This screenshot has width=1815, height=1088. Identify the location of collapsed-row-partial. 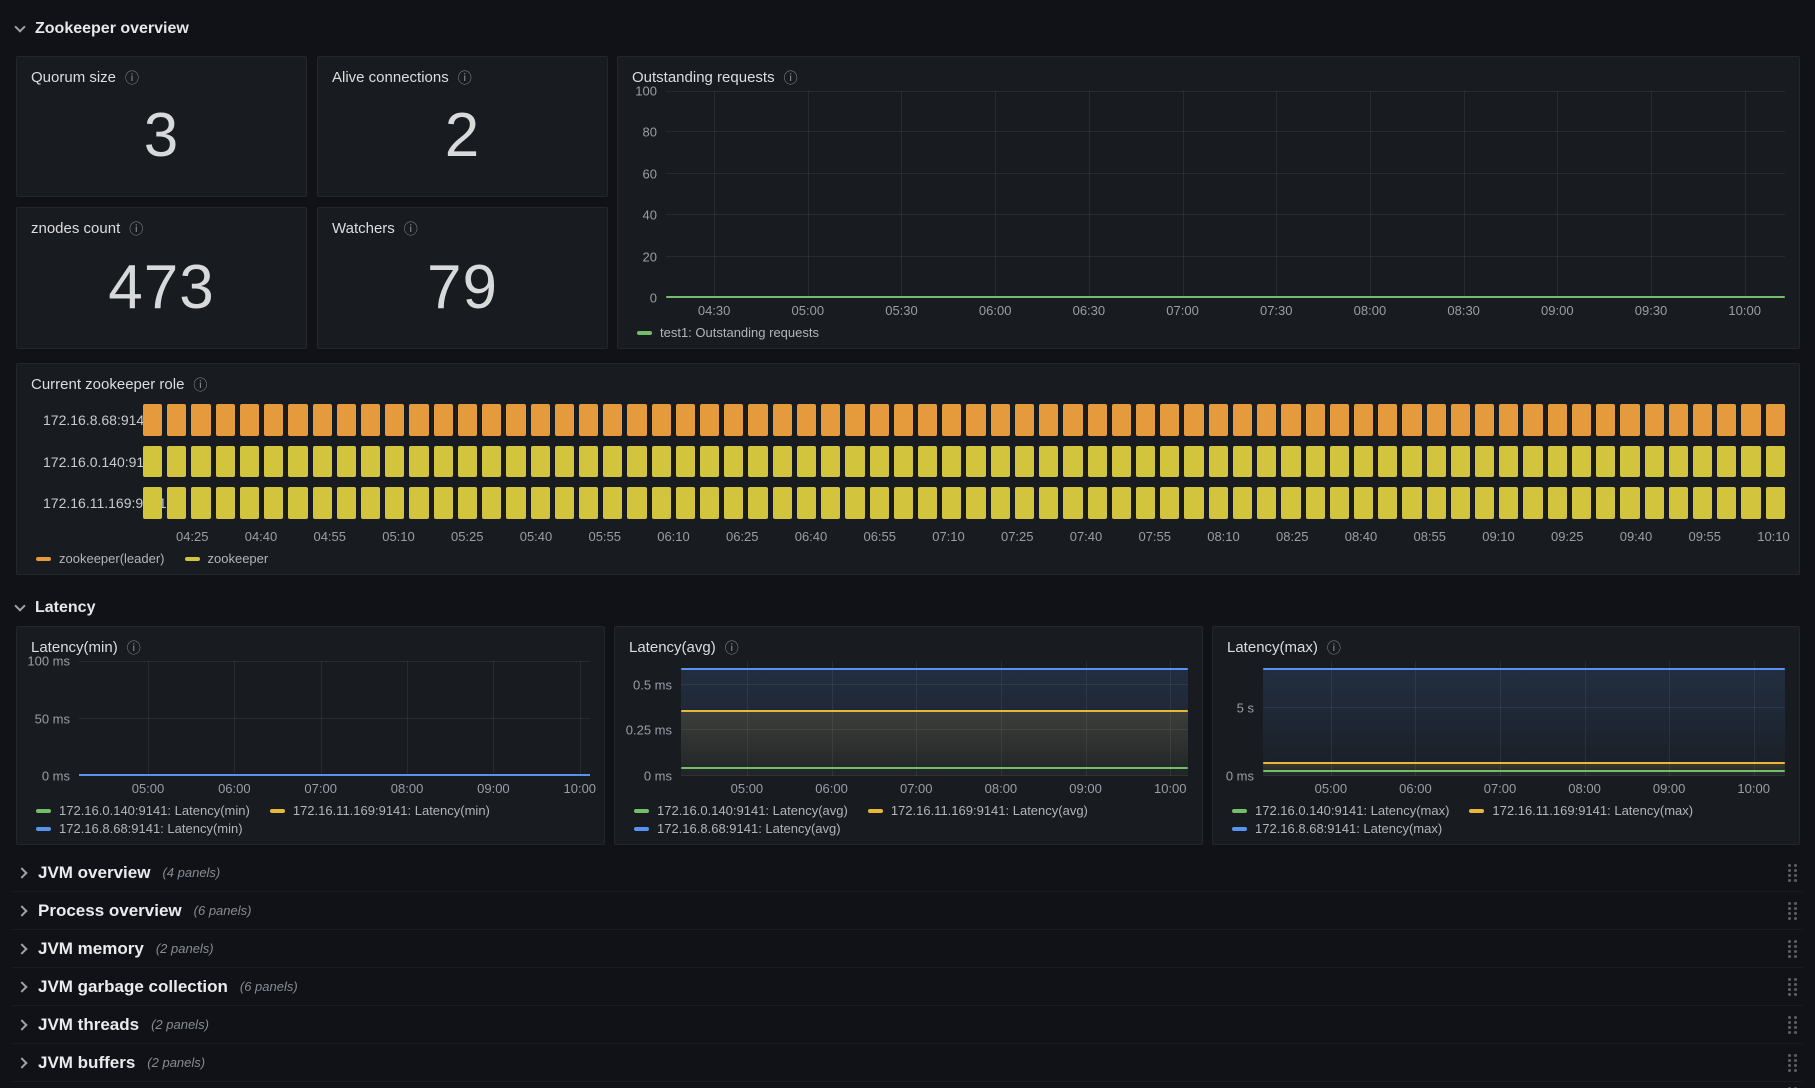
(907, 1085).